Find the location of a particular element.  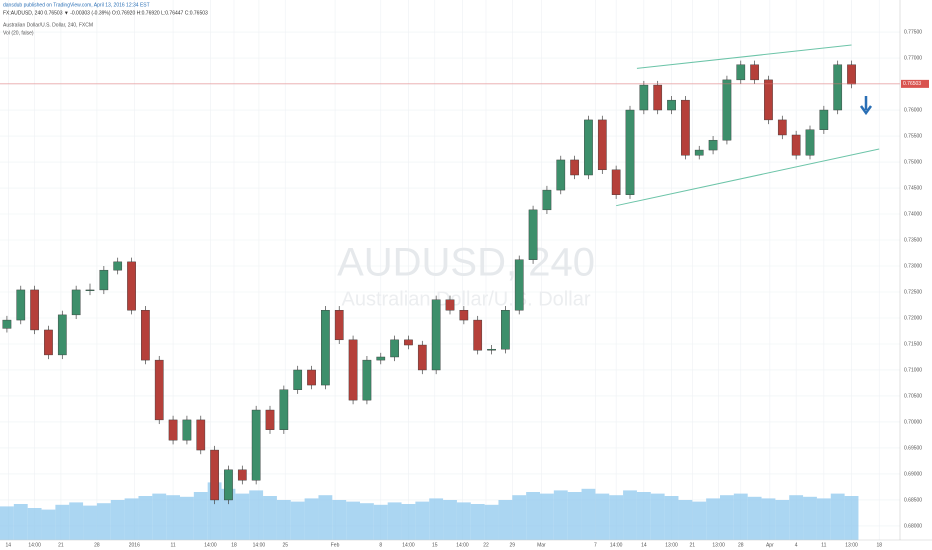

y-tick-label: 0.68500 is located at coordinates (913, 500).